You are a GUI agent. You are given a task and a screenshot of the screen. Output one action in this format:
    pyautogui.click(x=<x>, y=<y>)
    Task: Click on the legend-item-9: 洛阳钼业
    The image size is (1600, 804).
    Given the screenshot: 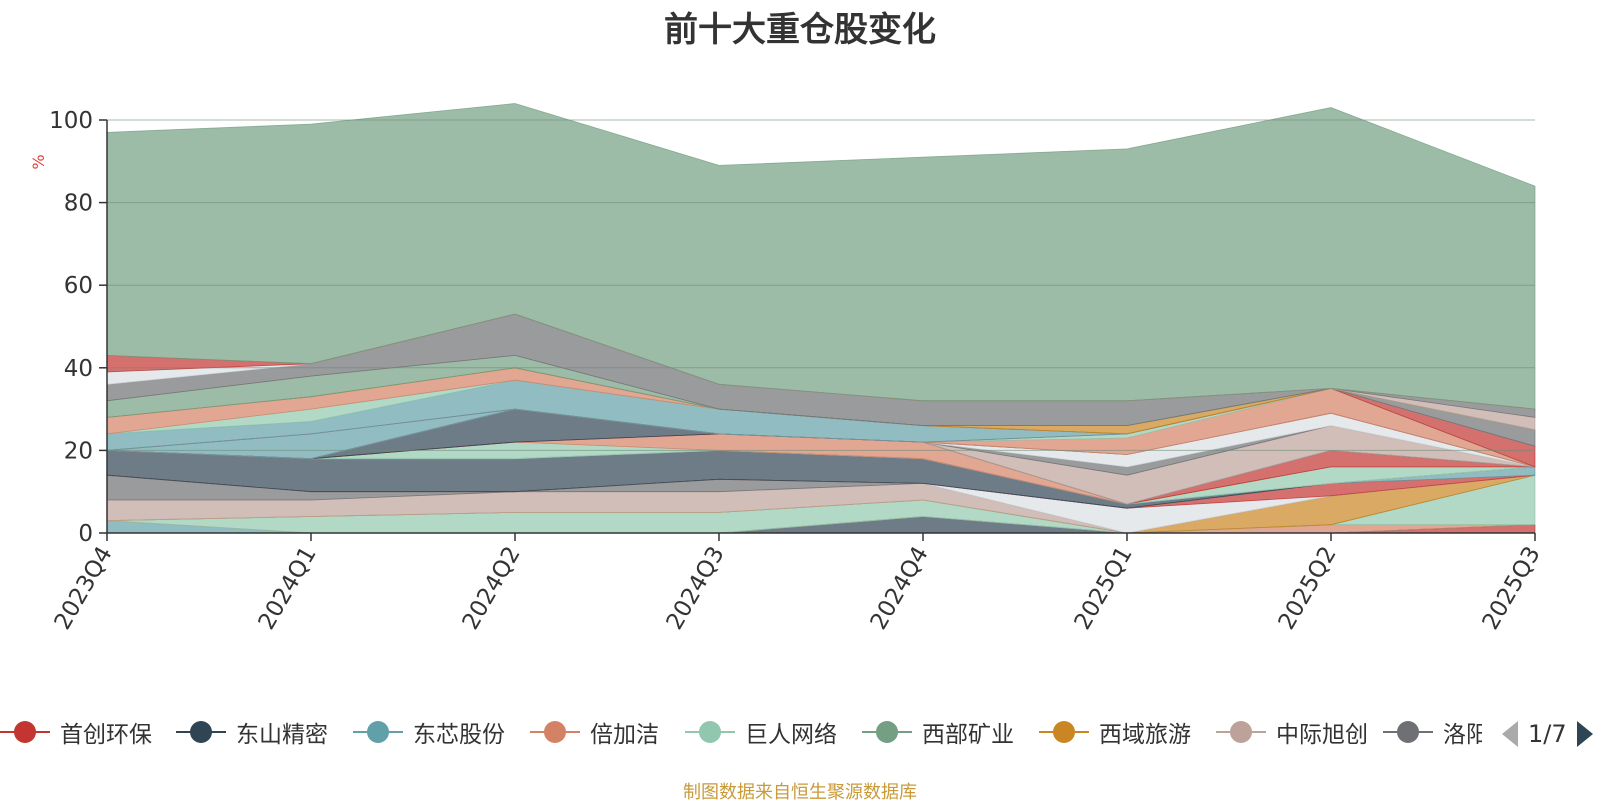 What is the action you would take?
    pyautogui.click(x=1432, y=732)
    